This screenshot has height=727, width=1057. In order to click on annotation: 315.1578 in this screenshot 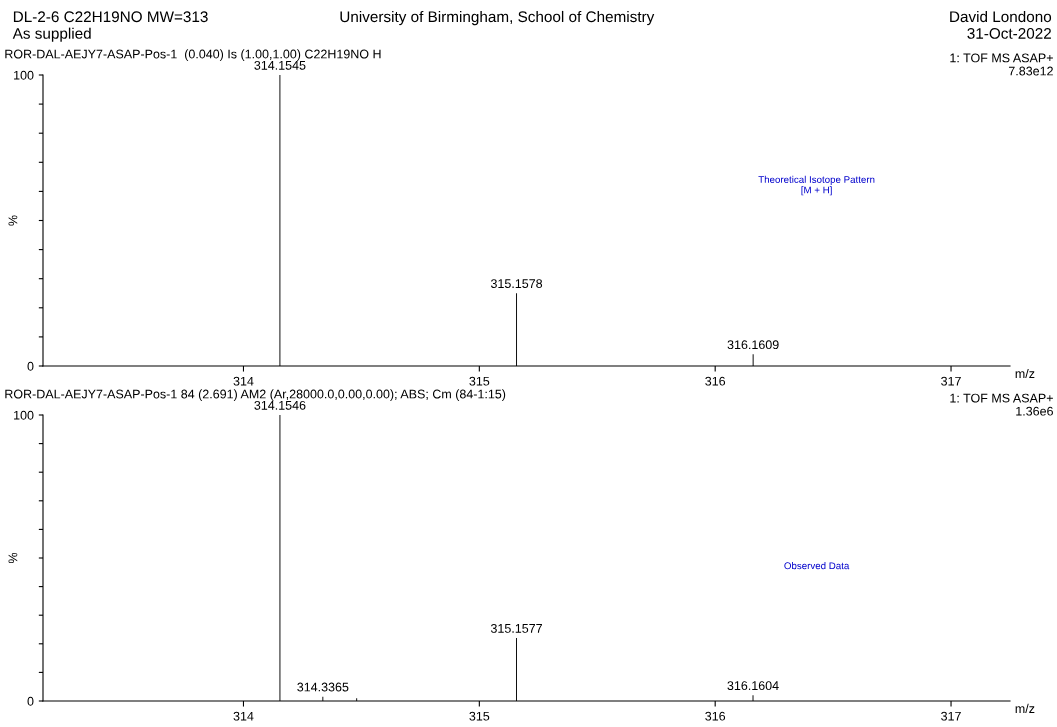, I will do `click(516, 283)`.